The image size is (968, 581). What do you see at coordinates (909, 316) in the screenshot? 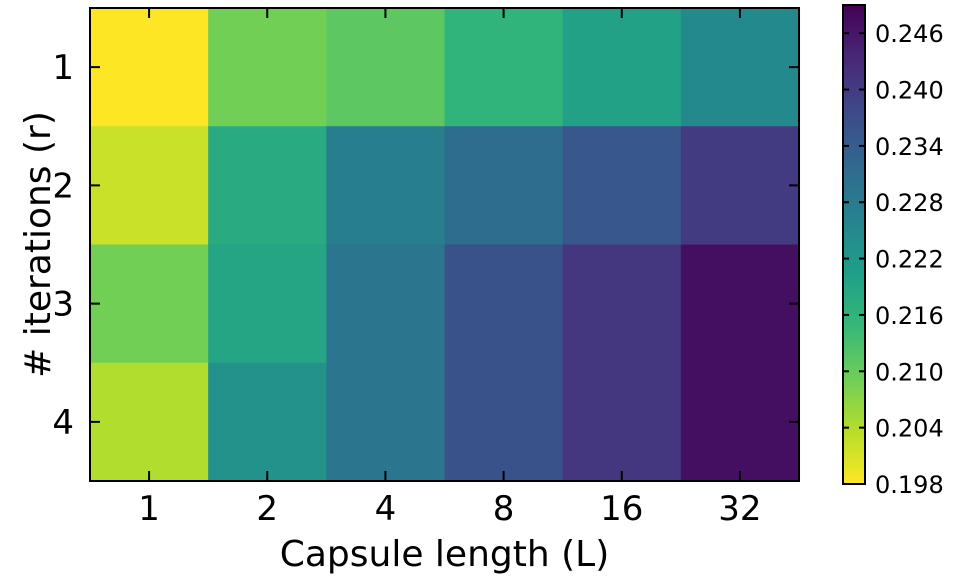
I see `colorbar-tick-label: 0.216` at bounding box center [909, 316].